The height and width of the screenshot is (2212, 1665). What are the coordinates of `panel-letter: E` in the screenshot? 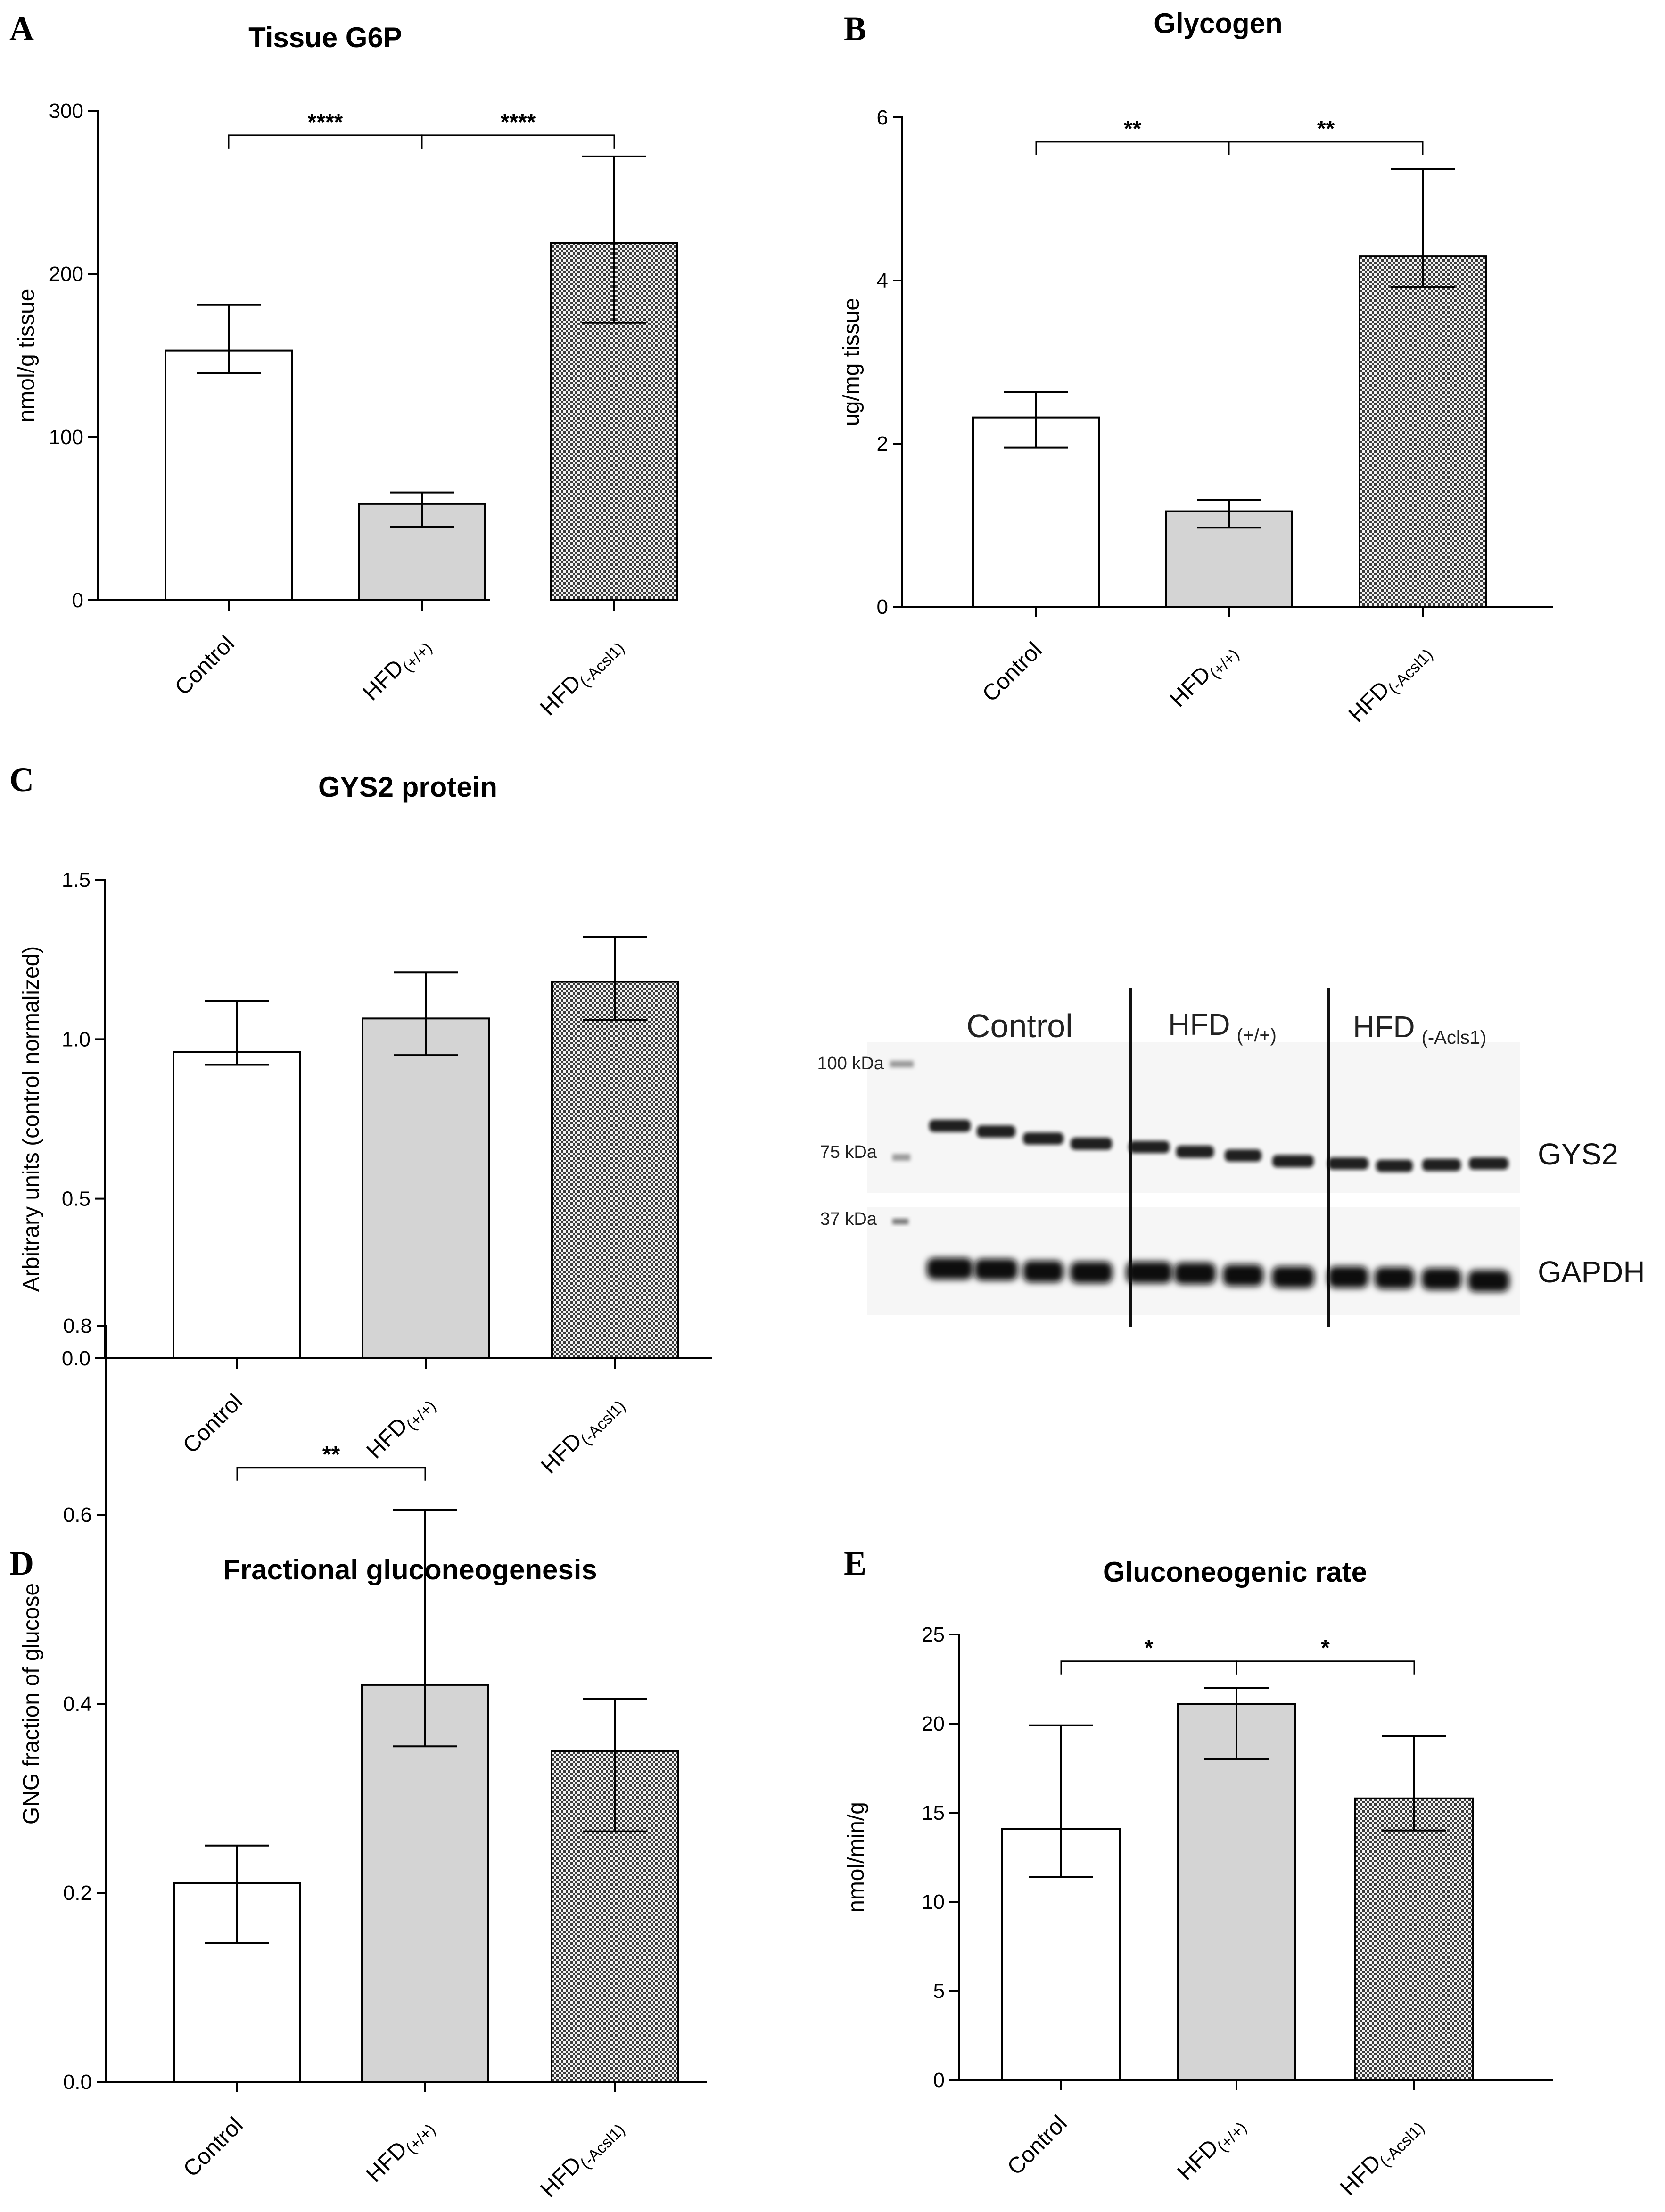 It's located at (855, 1563).